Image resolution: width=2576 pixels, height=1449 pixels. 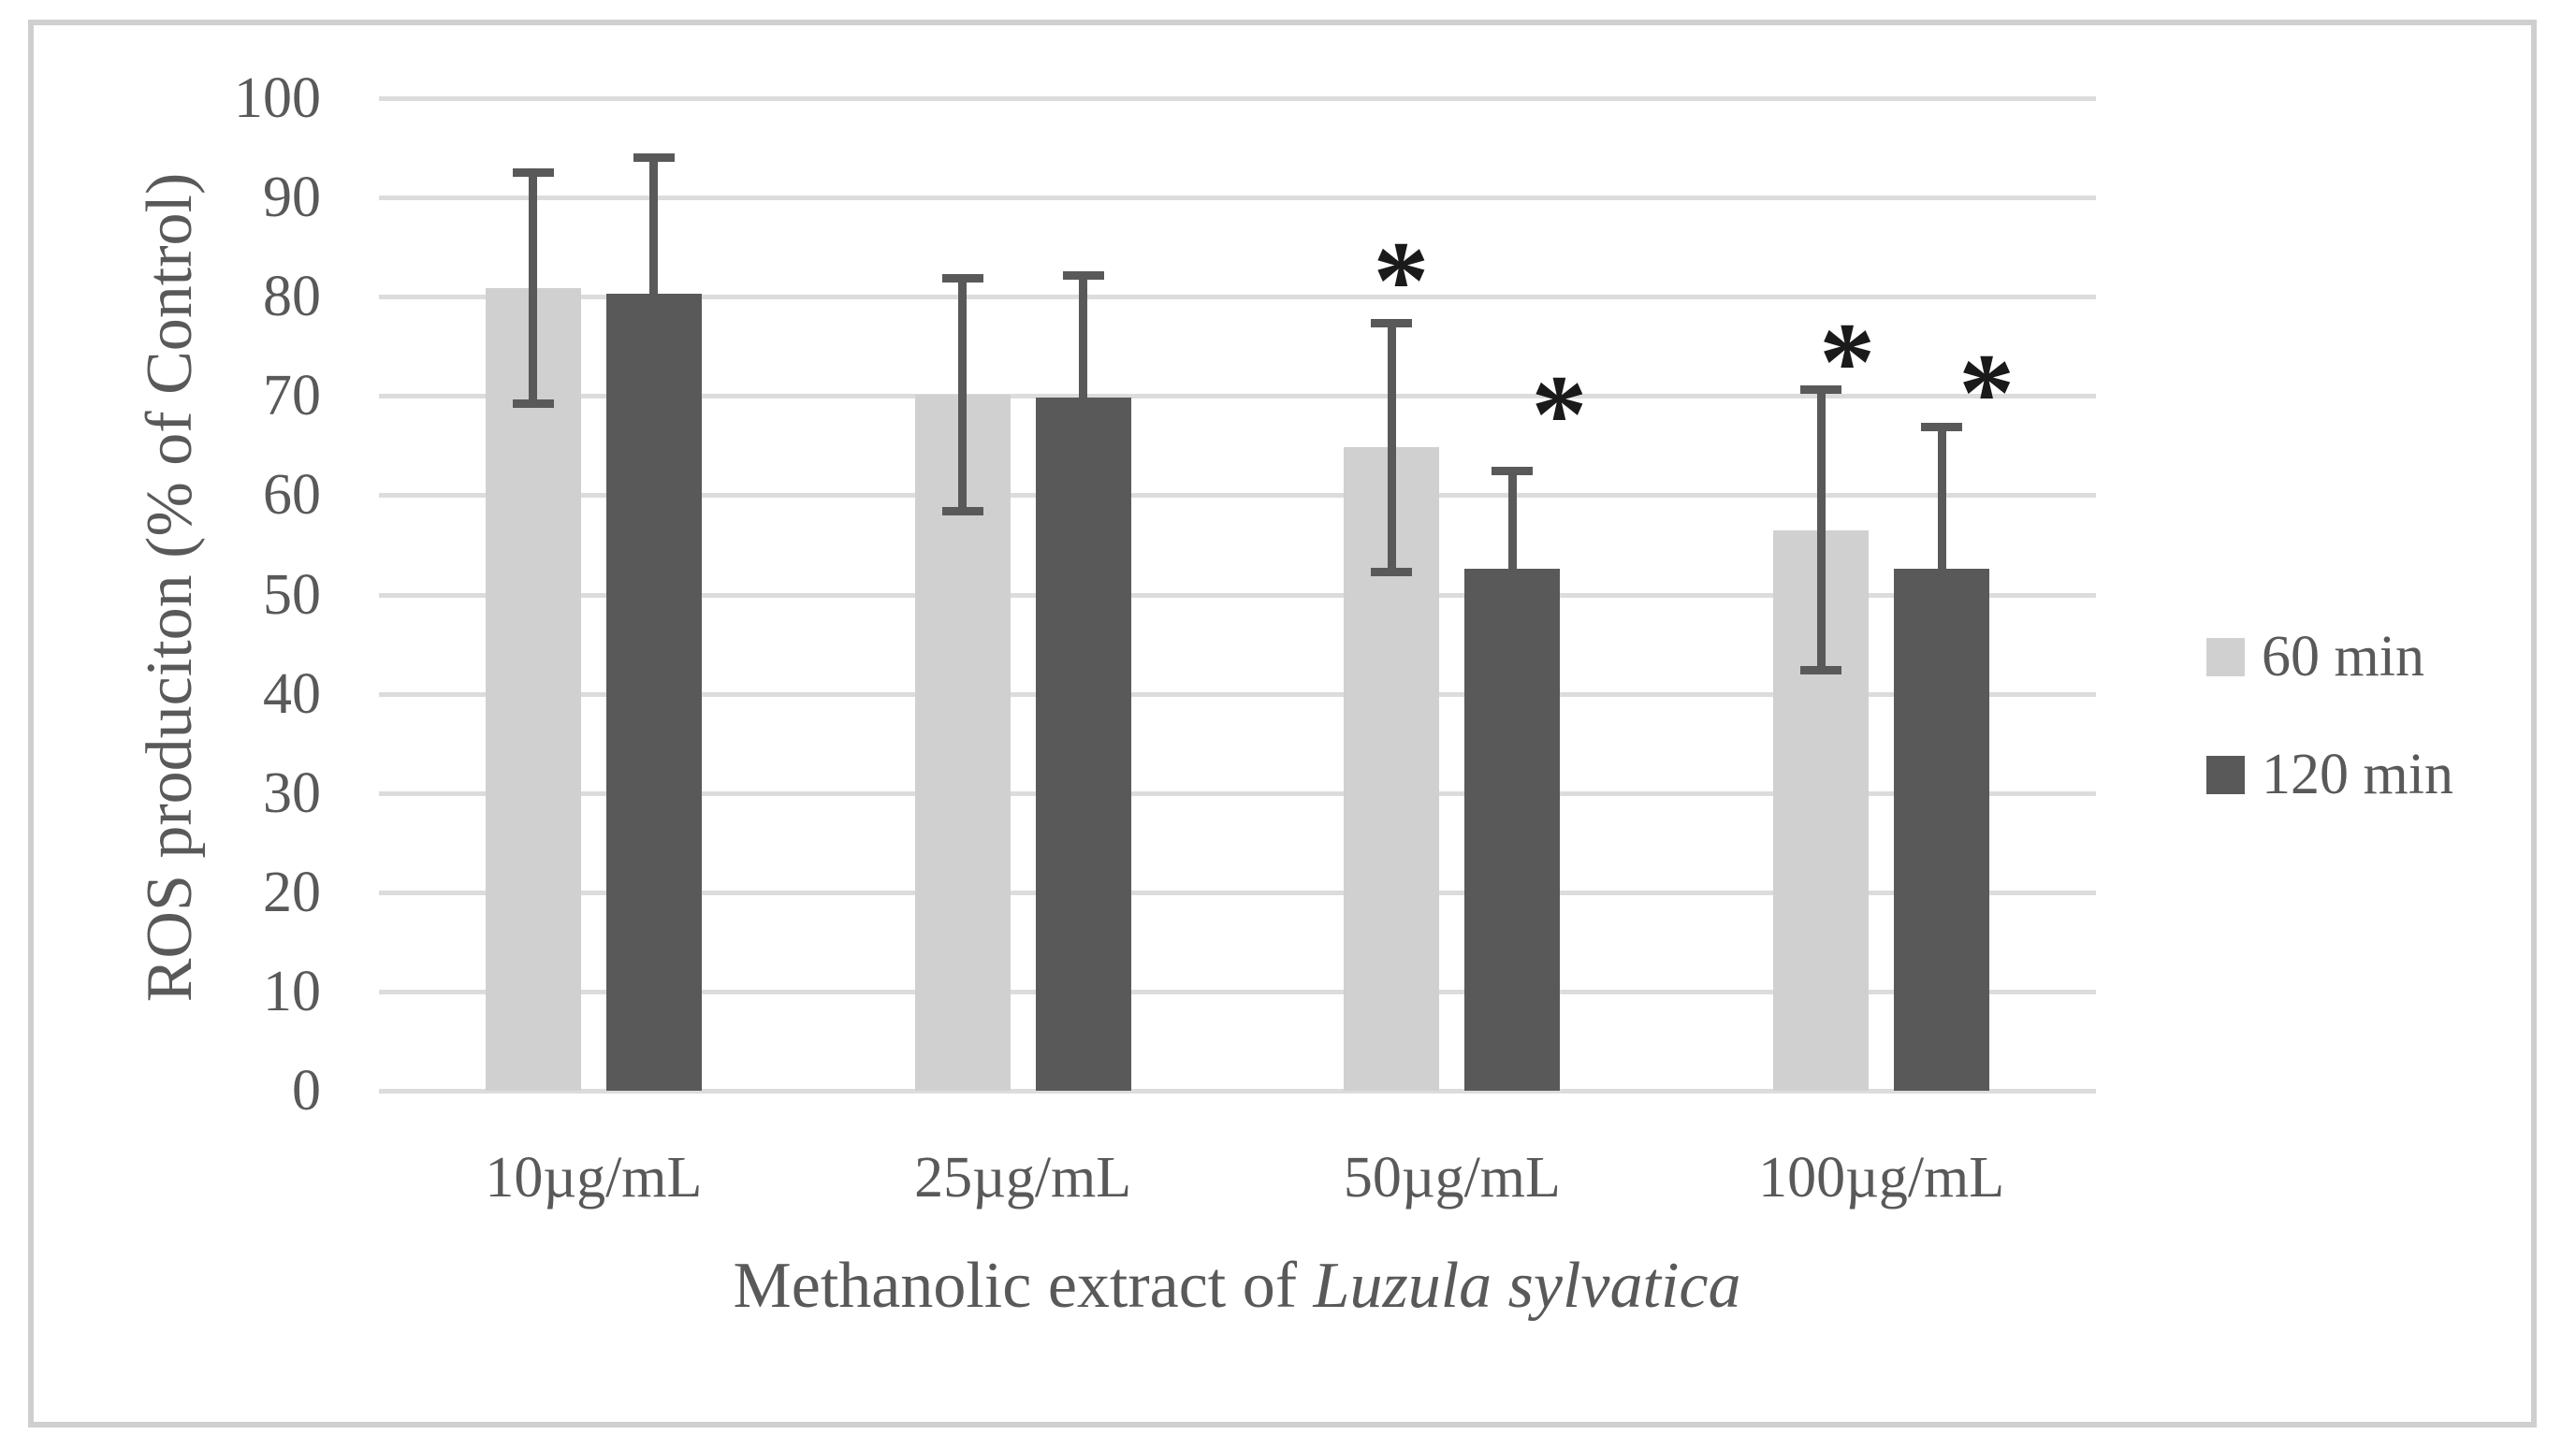 What do you see at coordinates (1023, 1286) in the screenshot?
I see `x-axis-title-plain: Methanolic extract of` at bounding box center [1023, 1286].